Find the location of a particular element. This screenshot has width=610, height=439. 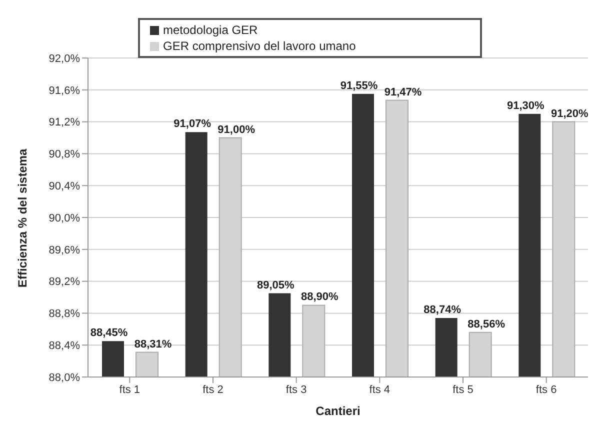

y-tick-label: 89,6% is located at coordinates (64, 250).